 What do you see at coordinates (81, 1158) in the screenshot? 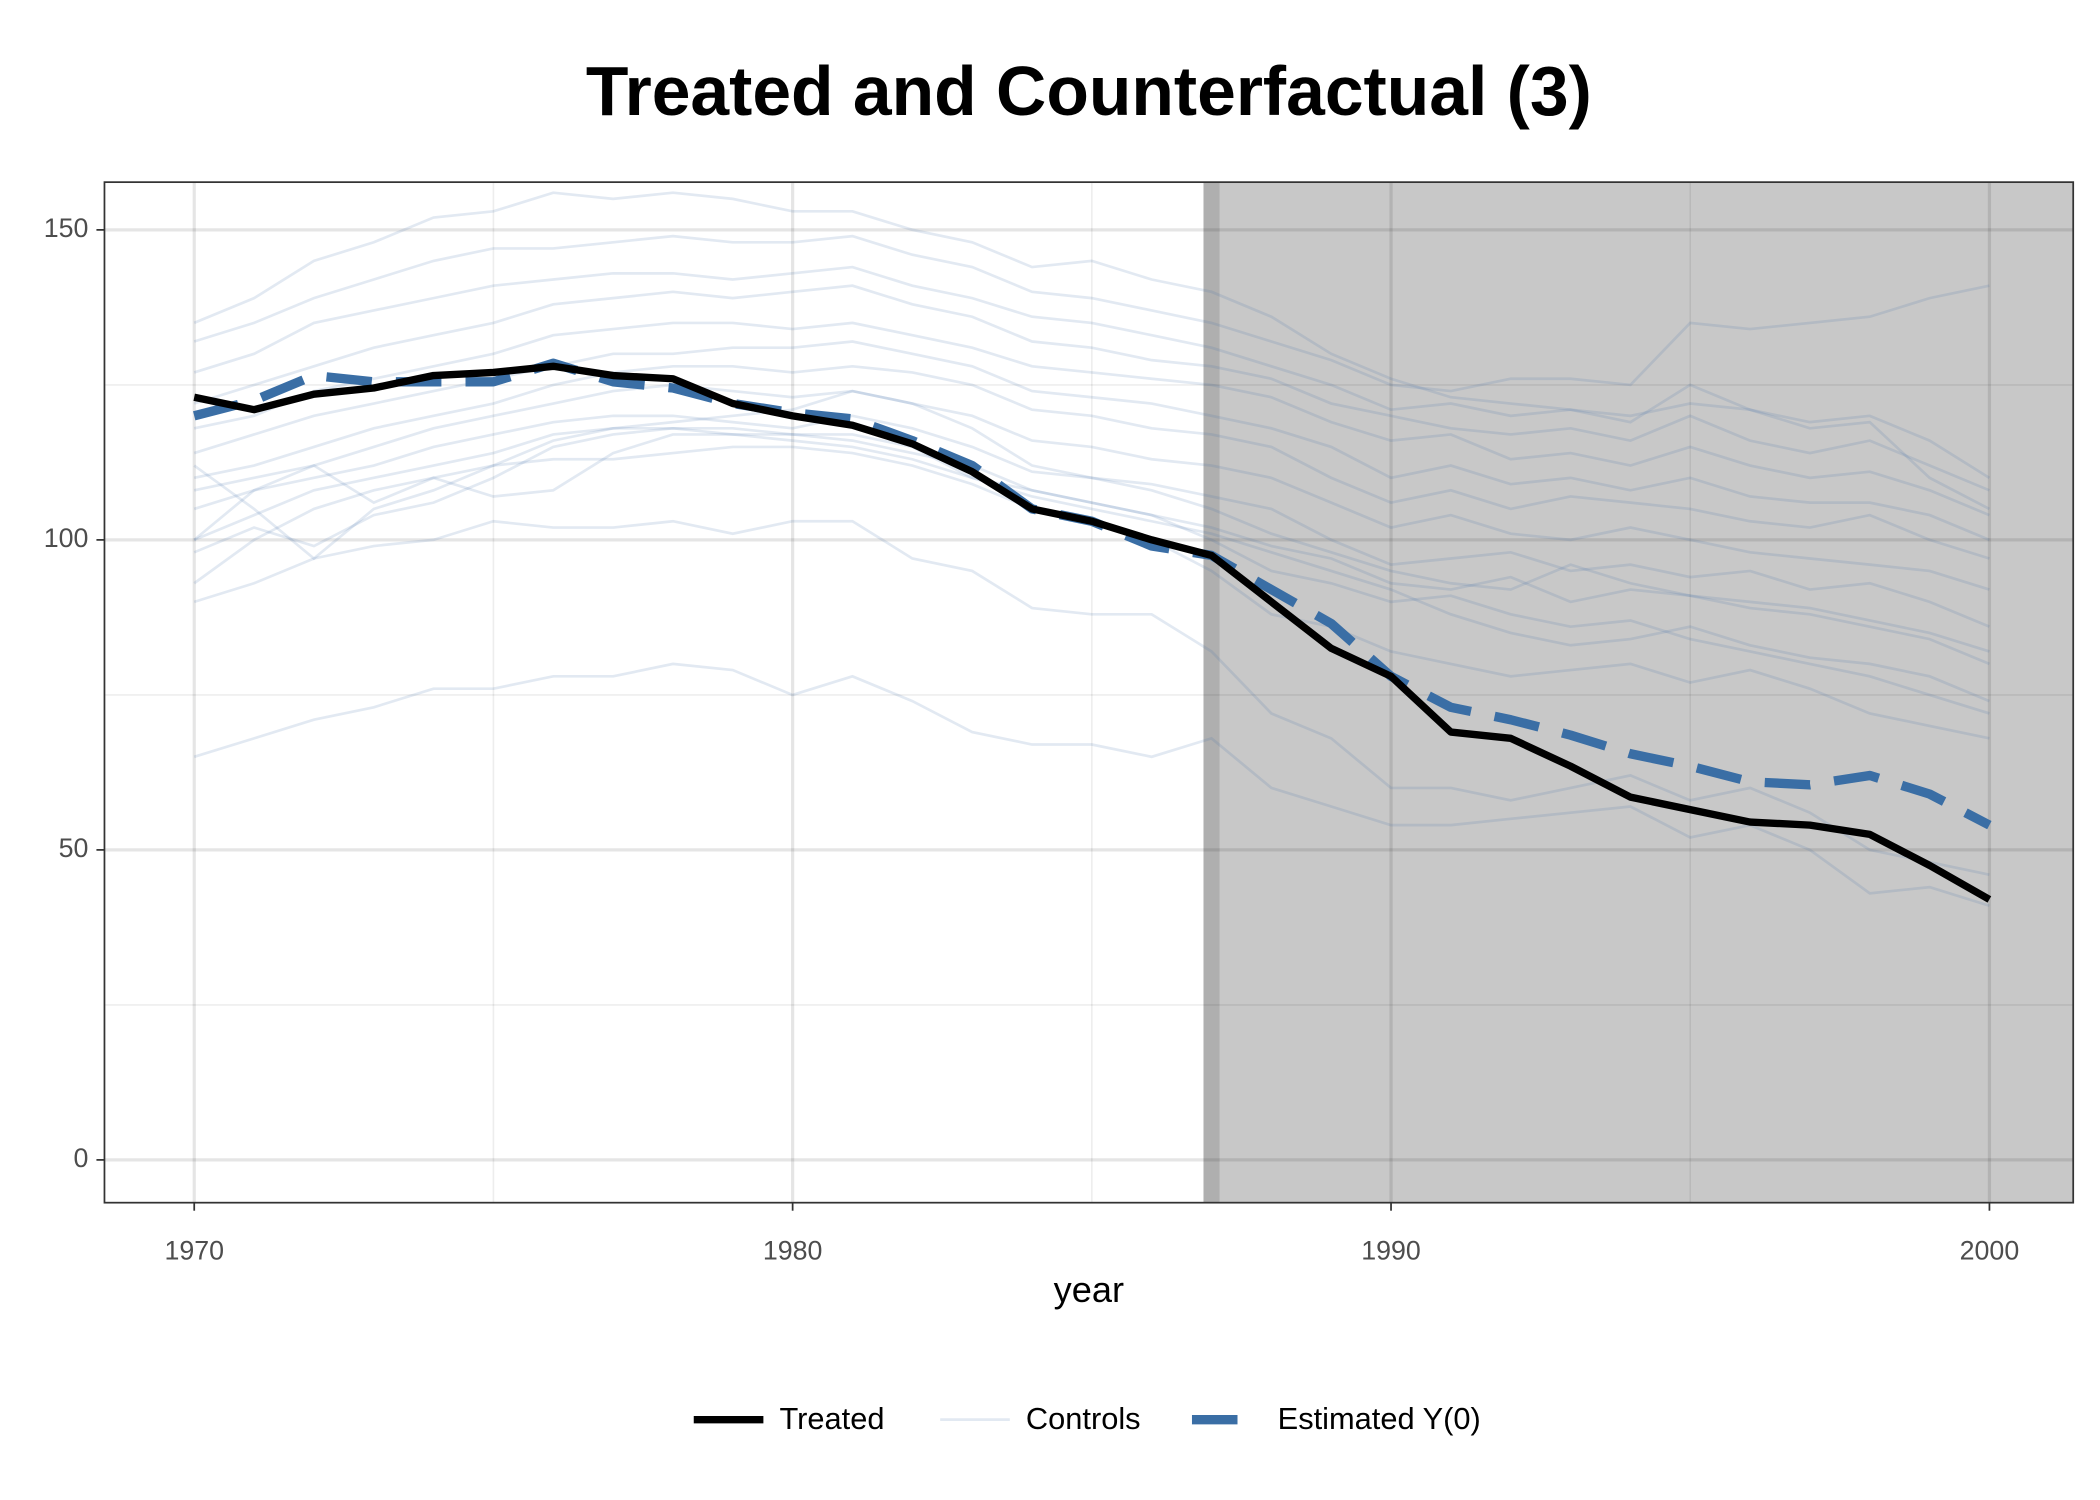
I see `y-tick-label: 0` at bounding box center [81, 1158].